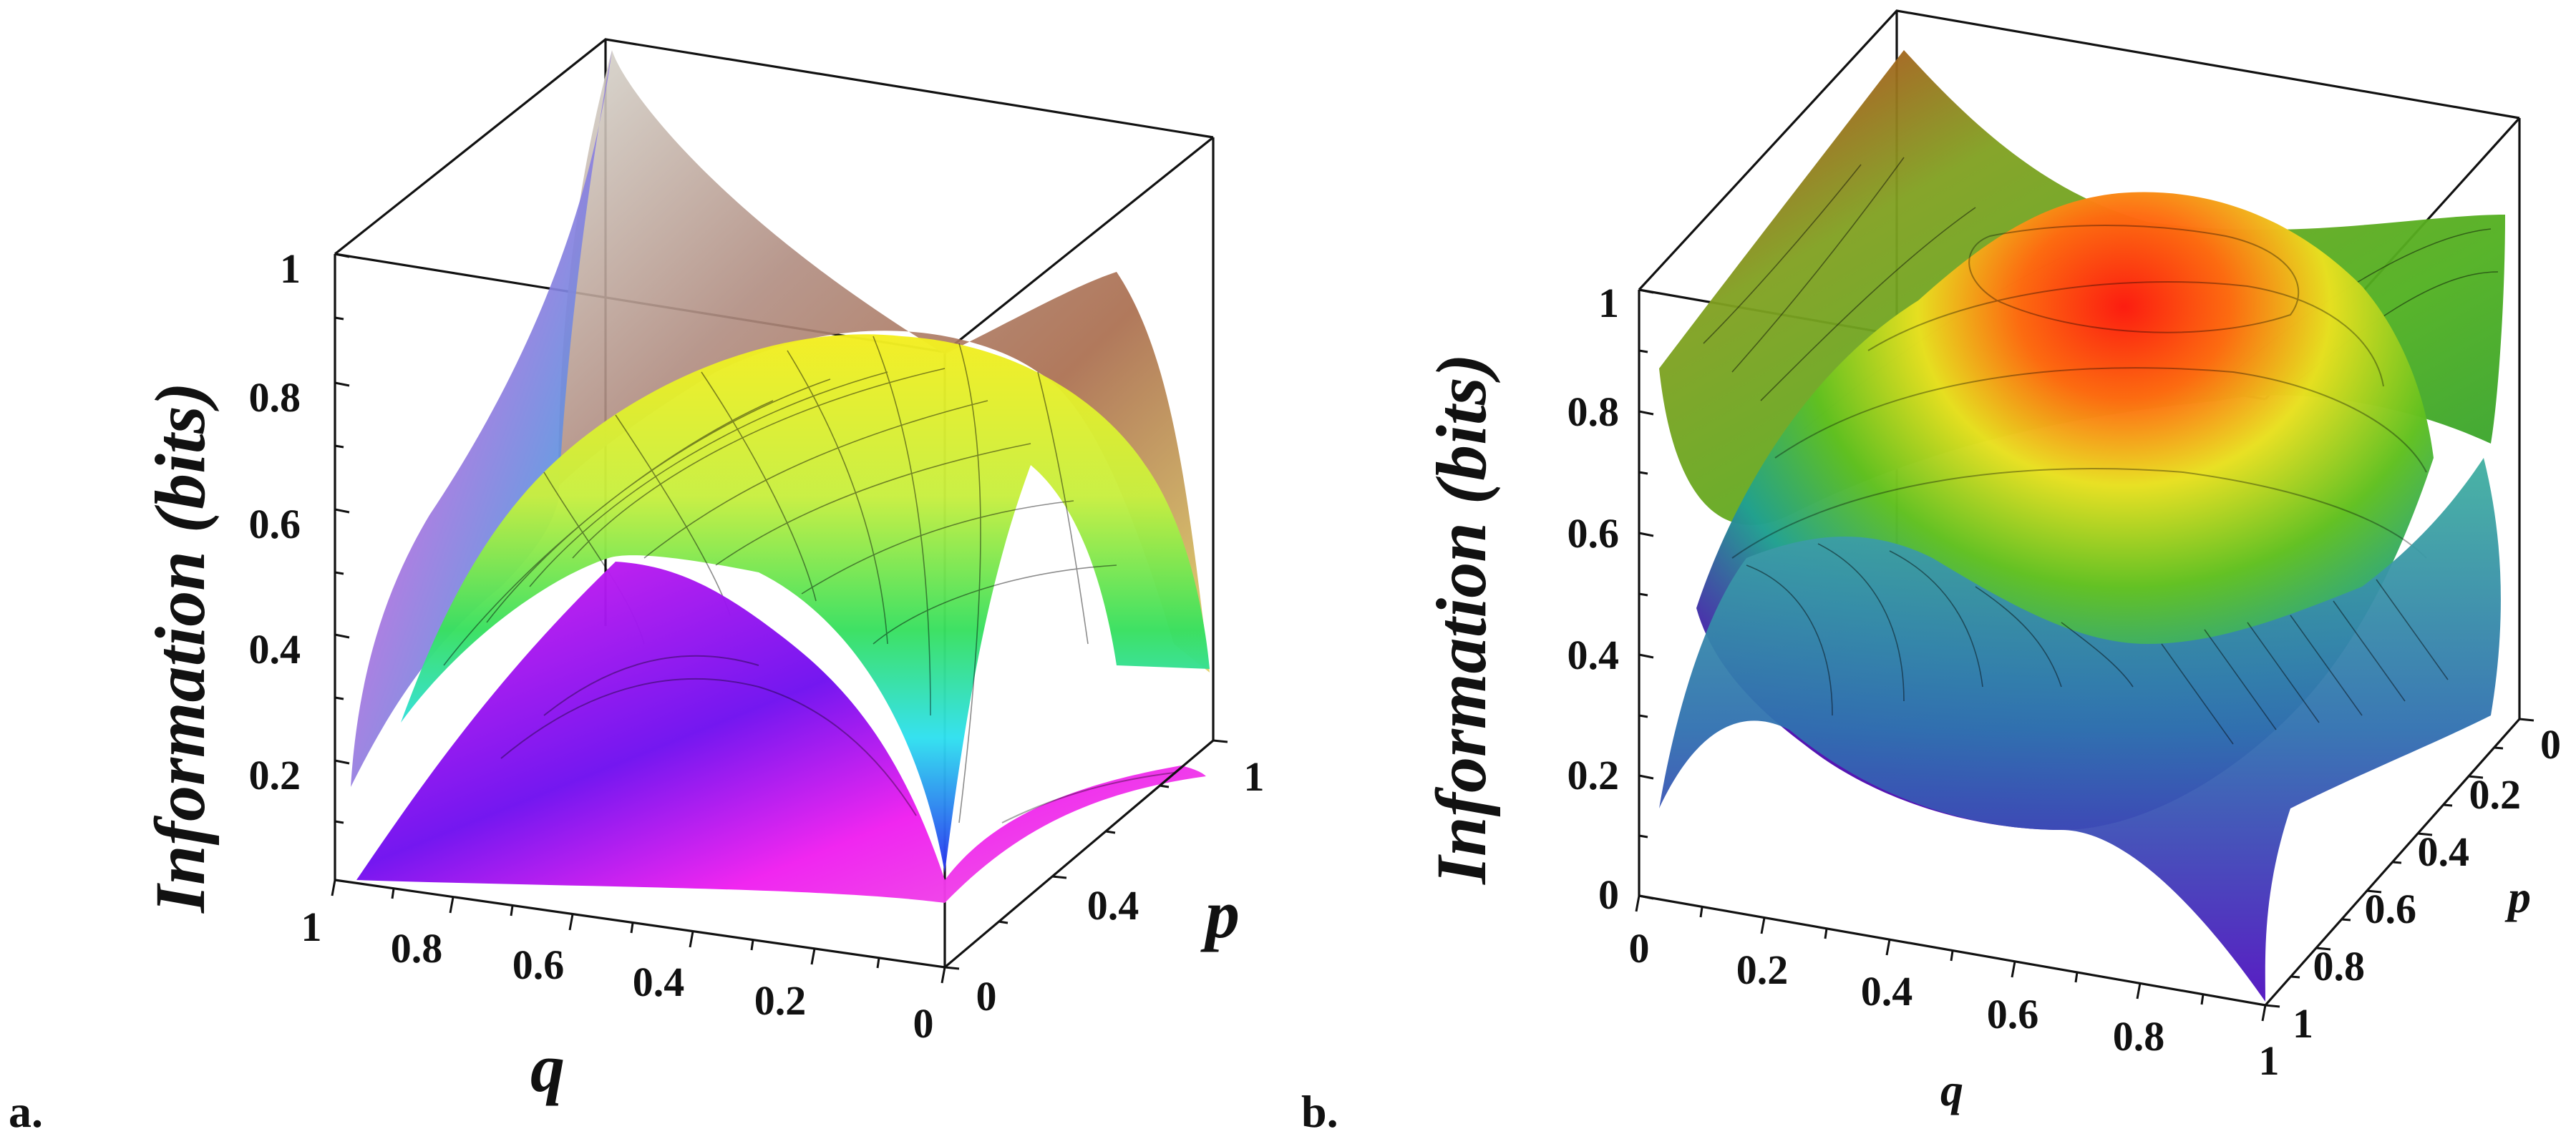 This screenshot has width=2576, height=1139. Describe the element at coordinates (1887, 991) in the screenshot. I see `panel-b-q-tick: 0.4` at that location.